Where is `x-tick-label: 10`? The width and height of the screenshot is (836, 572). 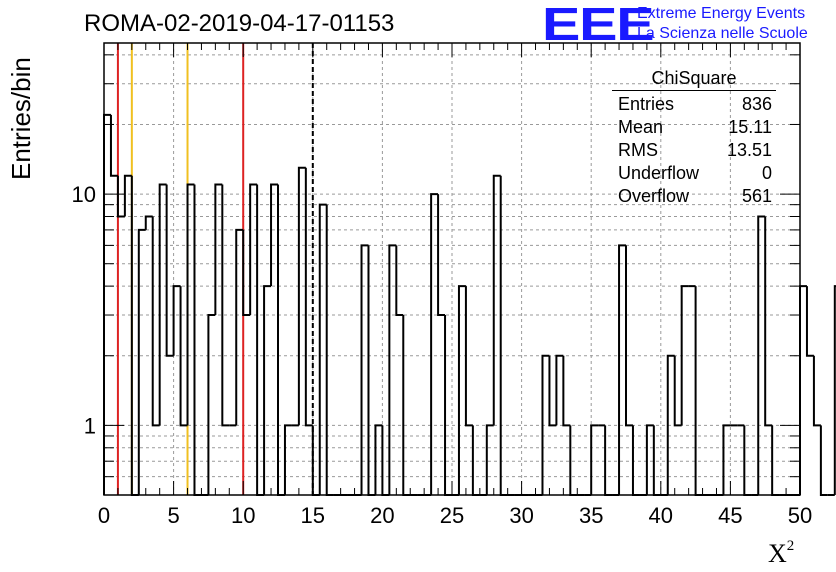
x-tick-label: 10 is located at coordinates (243, 515).